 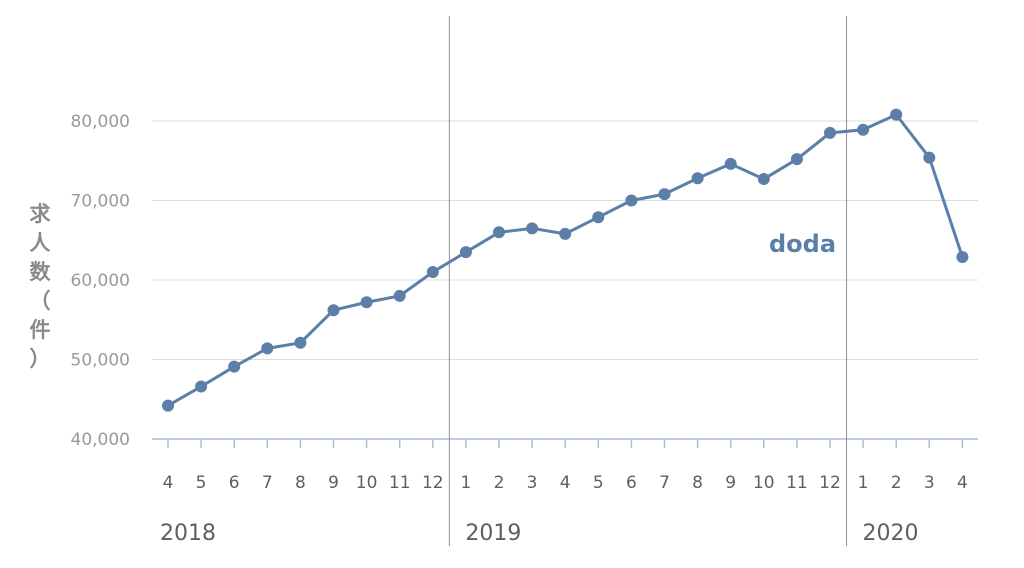 What do you see at coordinates (802, 244) in the screenshot?
I see `series-label: doda` at bounding box center [802, 244].